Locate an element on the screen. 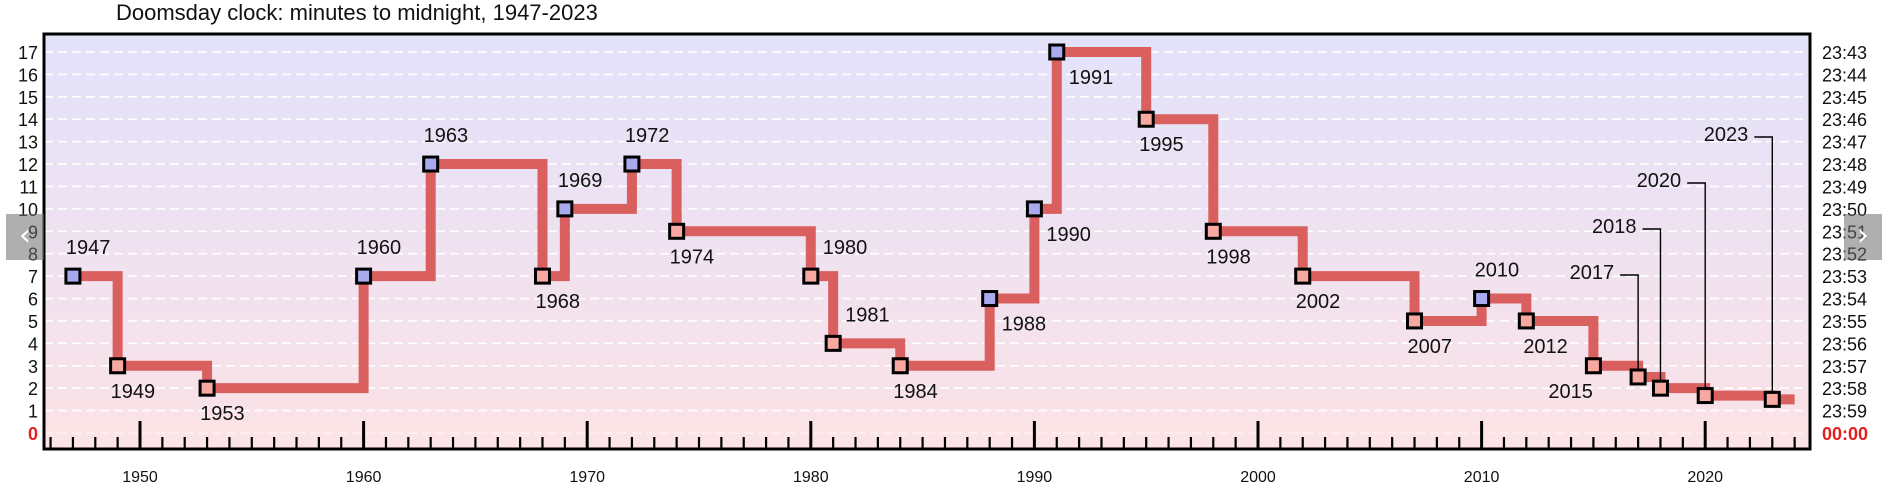 The height and width of the screenshot is (486, 1888). midnight-band is located at coordinates (927, 435).